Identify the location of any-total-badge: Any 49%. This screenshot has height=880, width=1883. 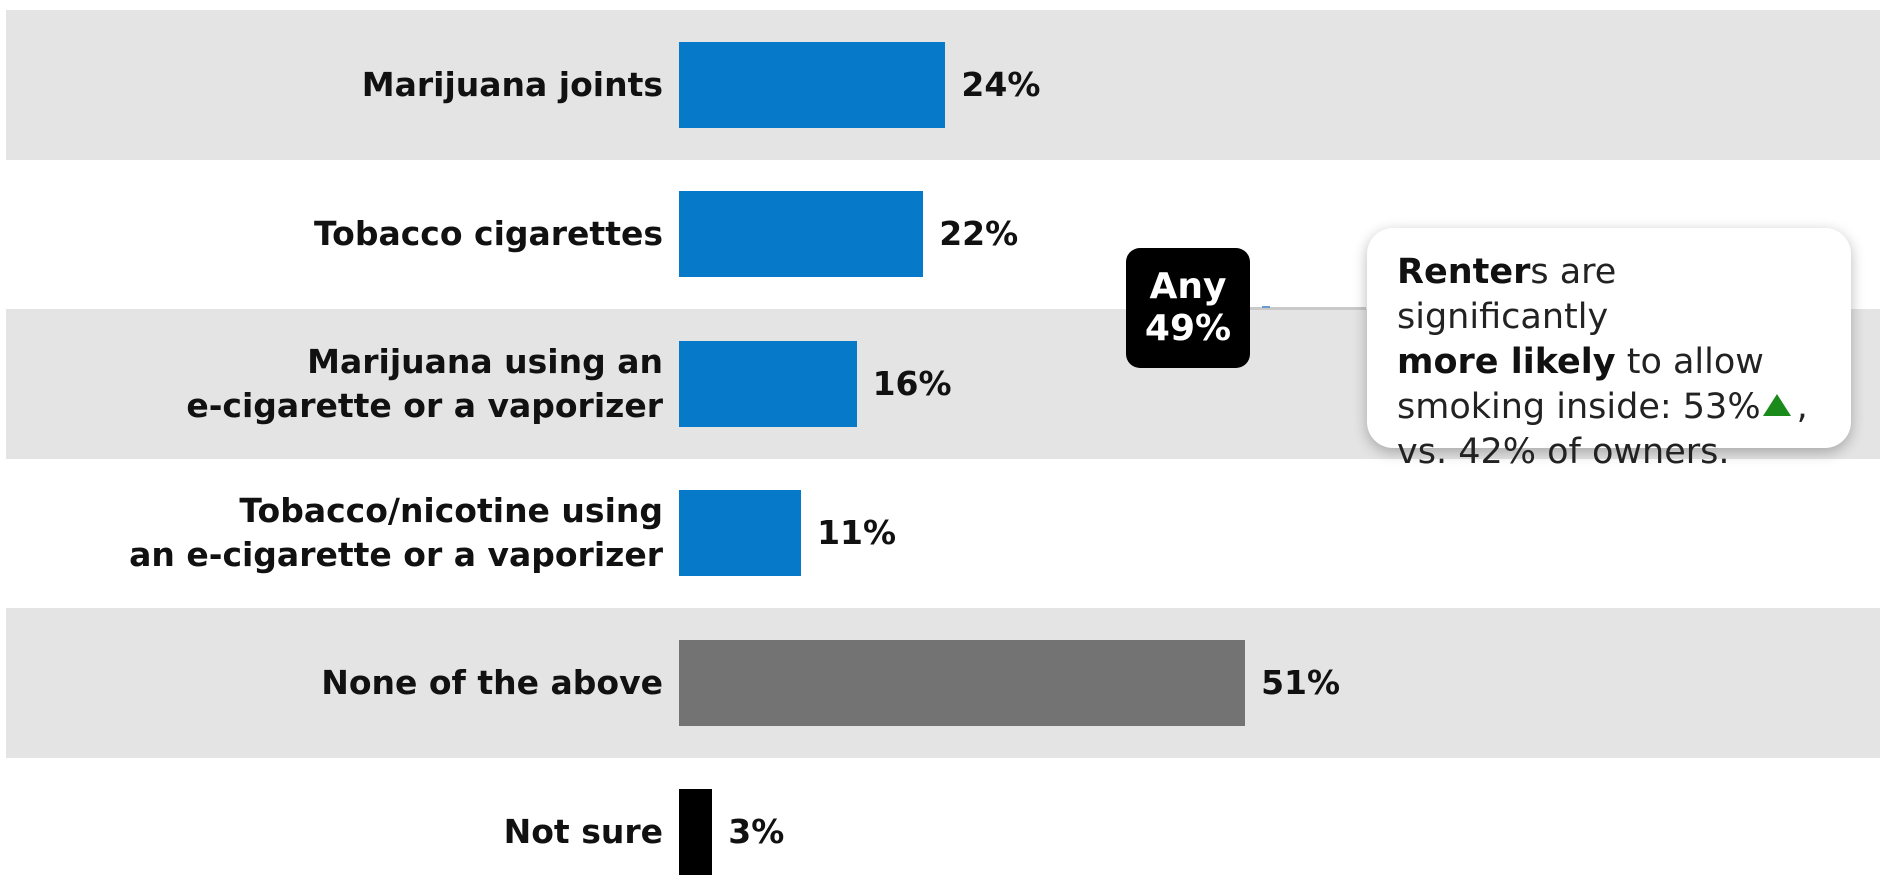
(1188, 308).